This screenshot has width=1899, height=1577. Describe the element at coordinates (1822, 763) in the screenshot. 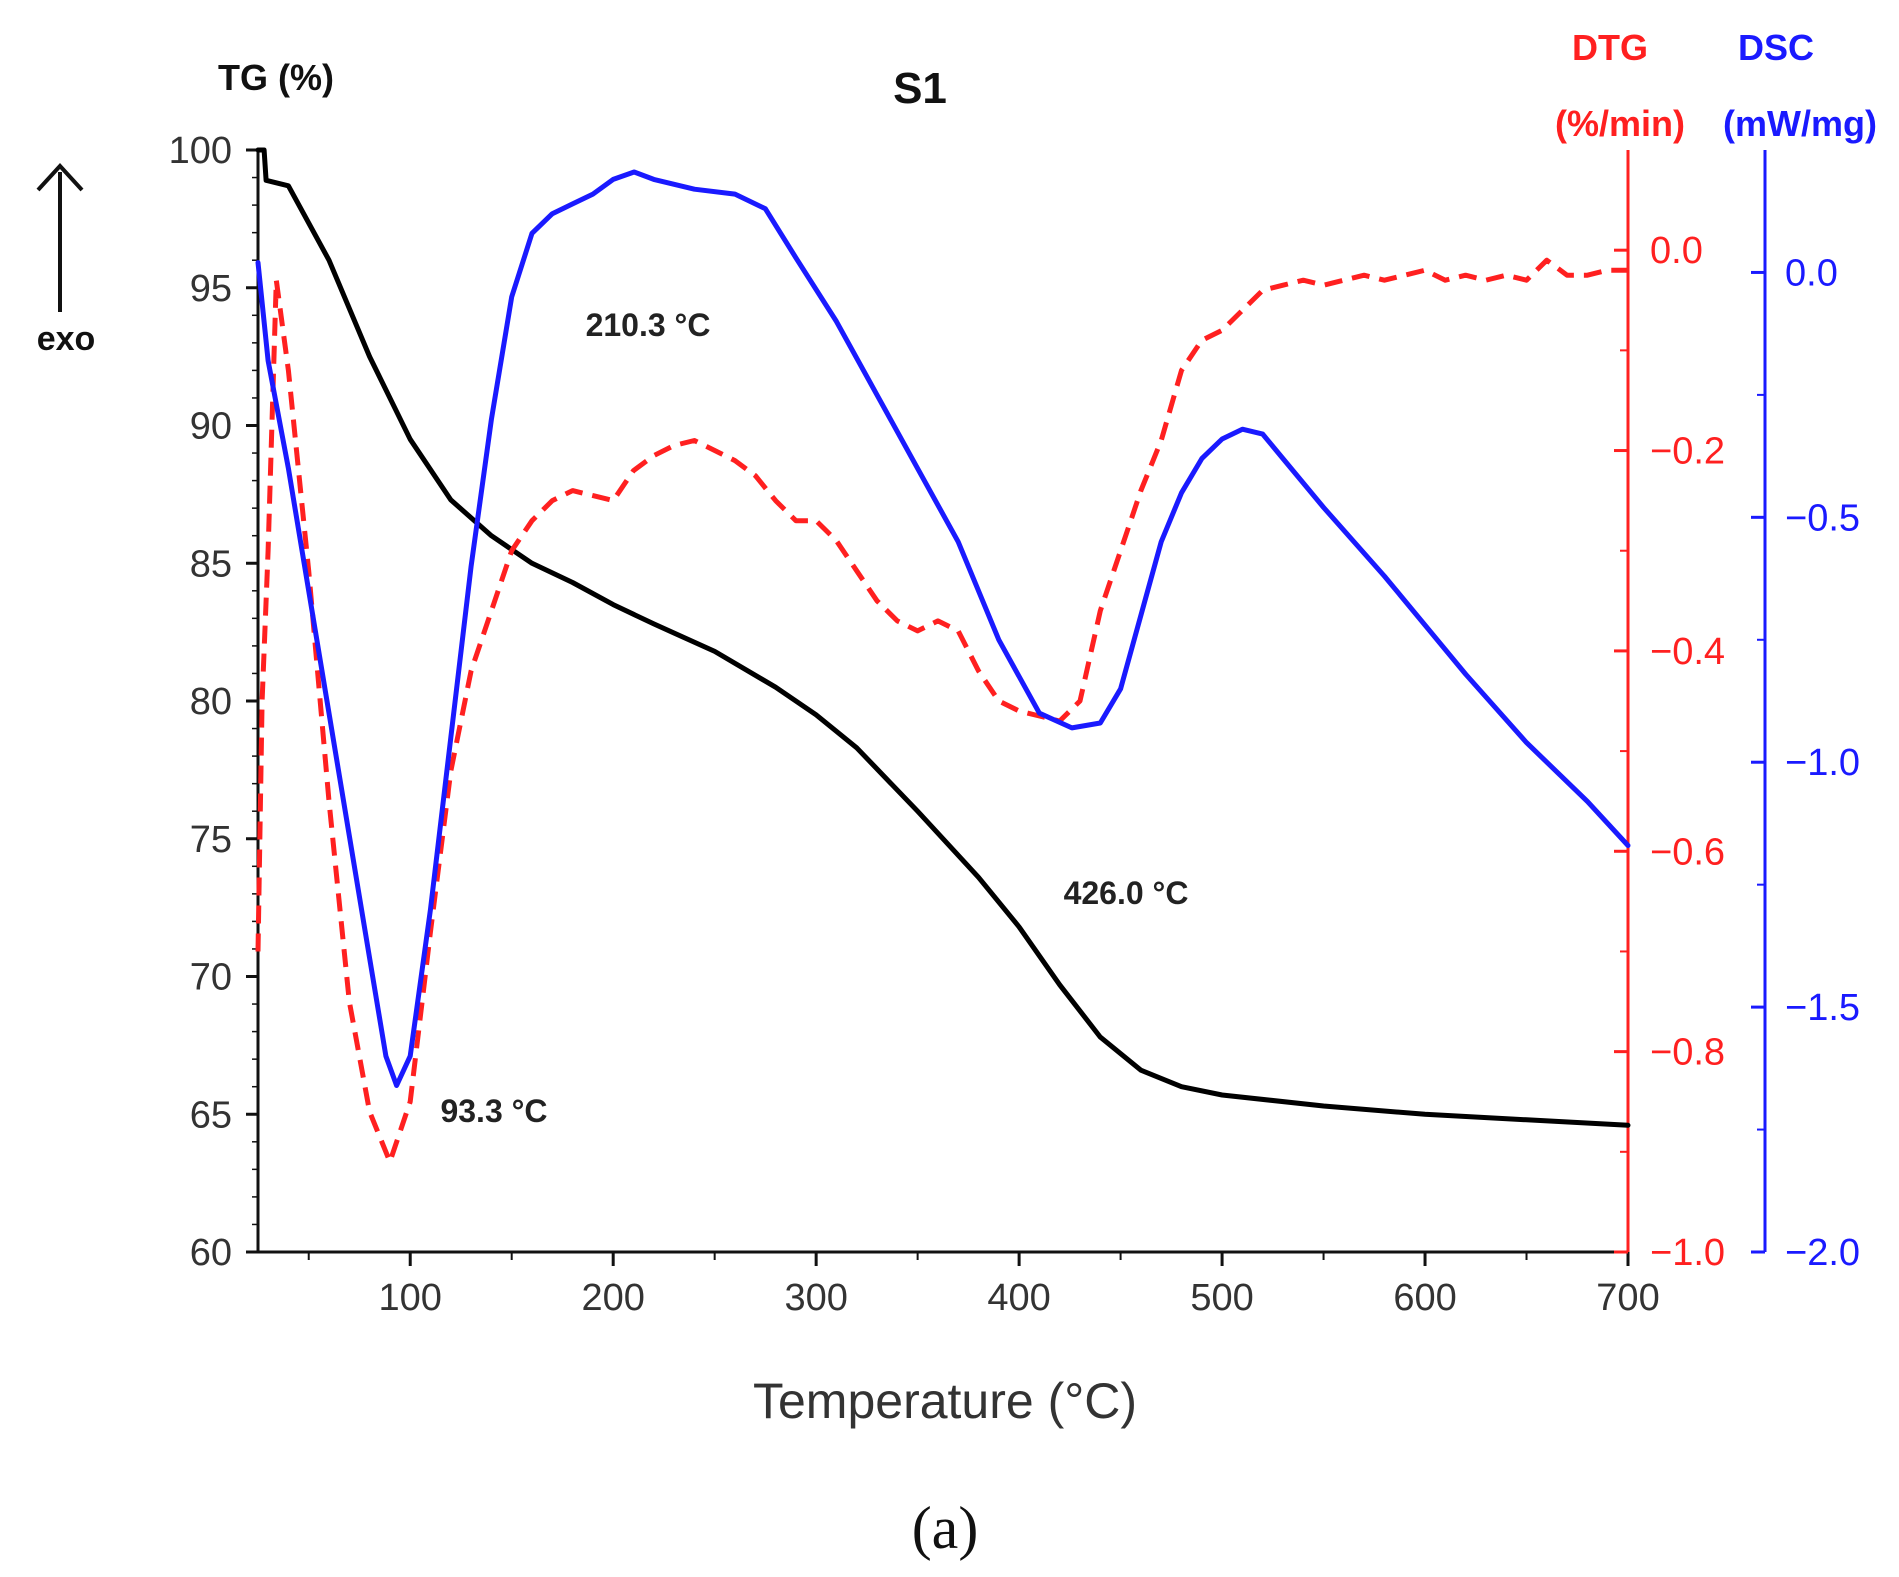

I see `dsc-tick-label: −1.0` at that location.